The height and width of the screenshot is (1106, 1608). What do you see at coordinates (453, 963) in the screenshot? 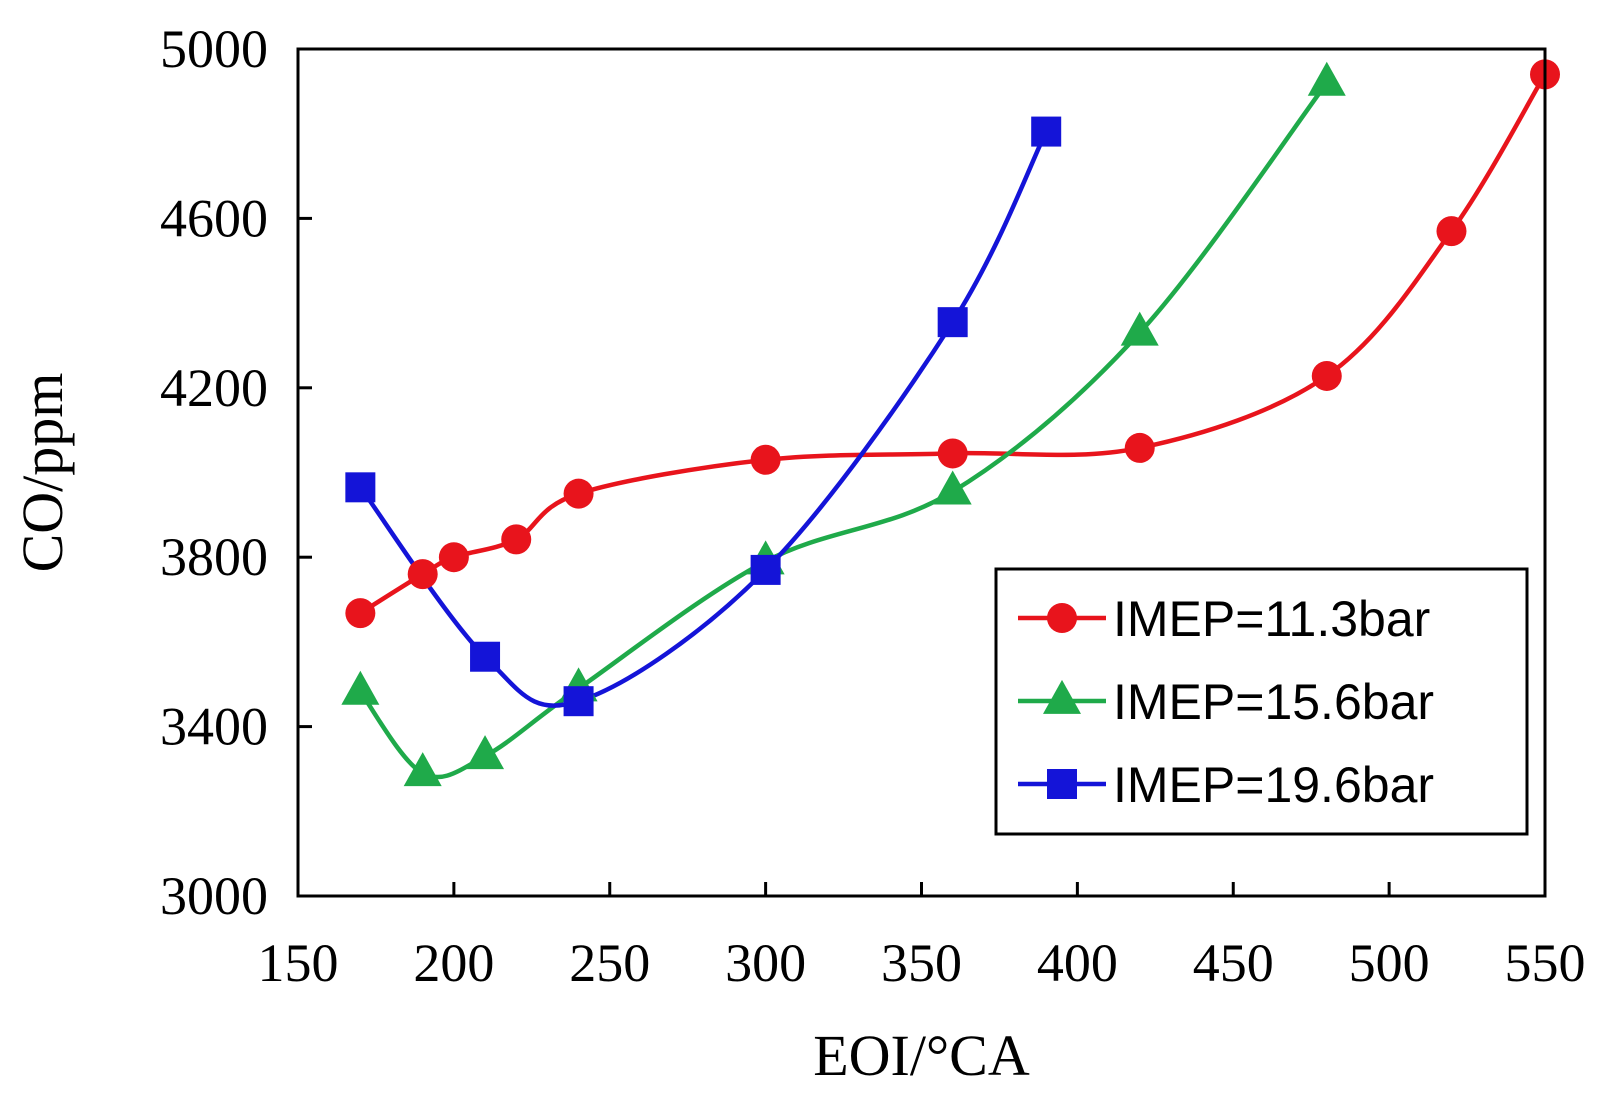
I see `x-tick-label: 200` at bounding box center [453, 963].